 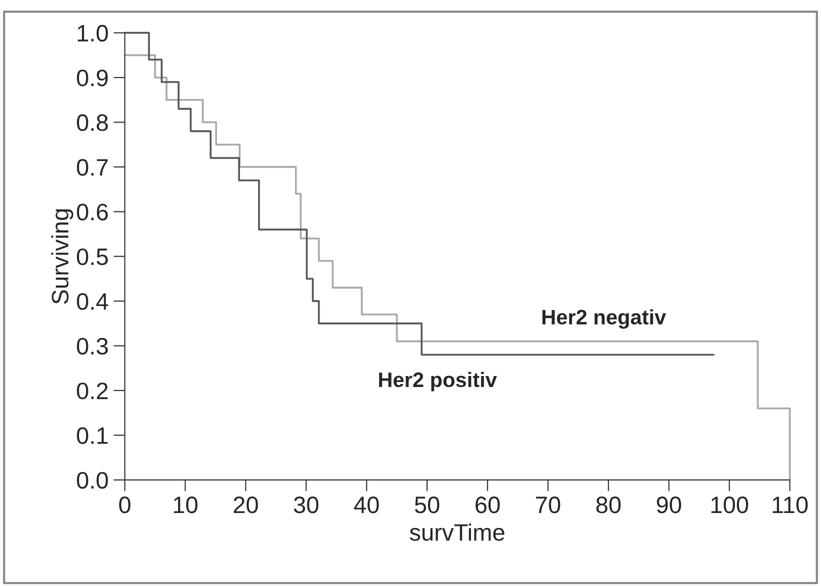 I want to click on x-tick-label: 60, so click(x=488, y=505).